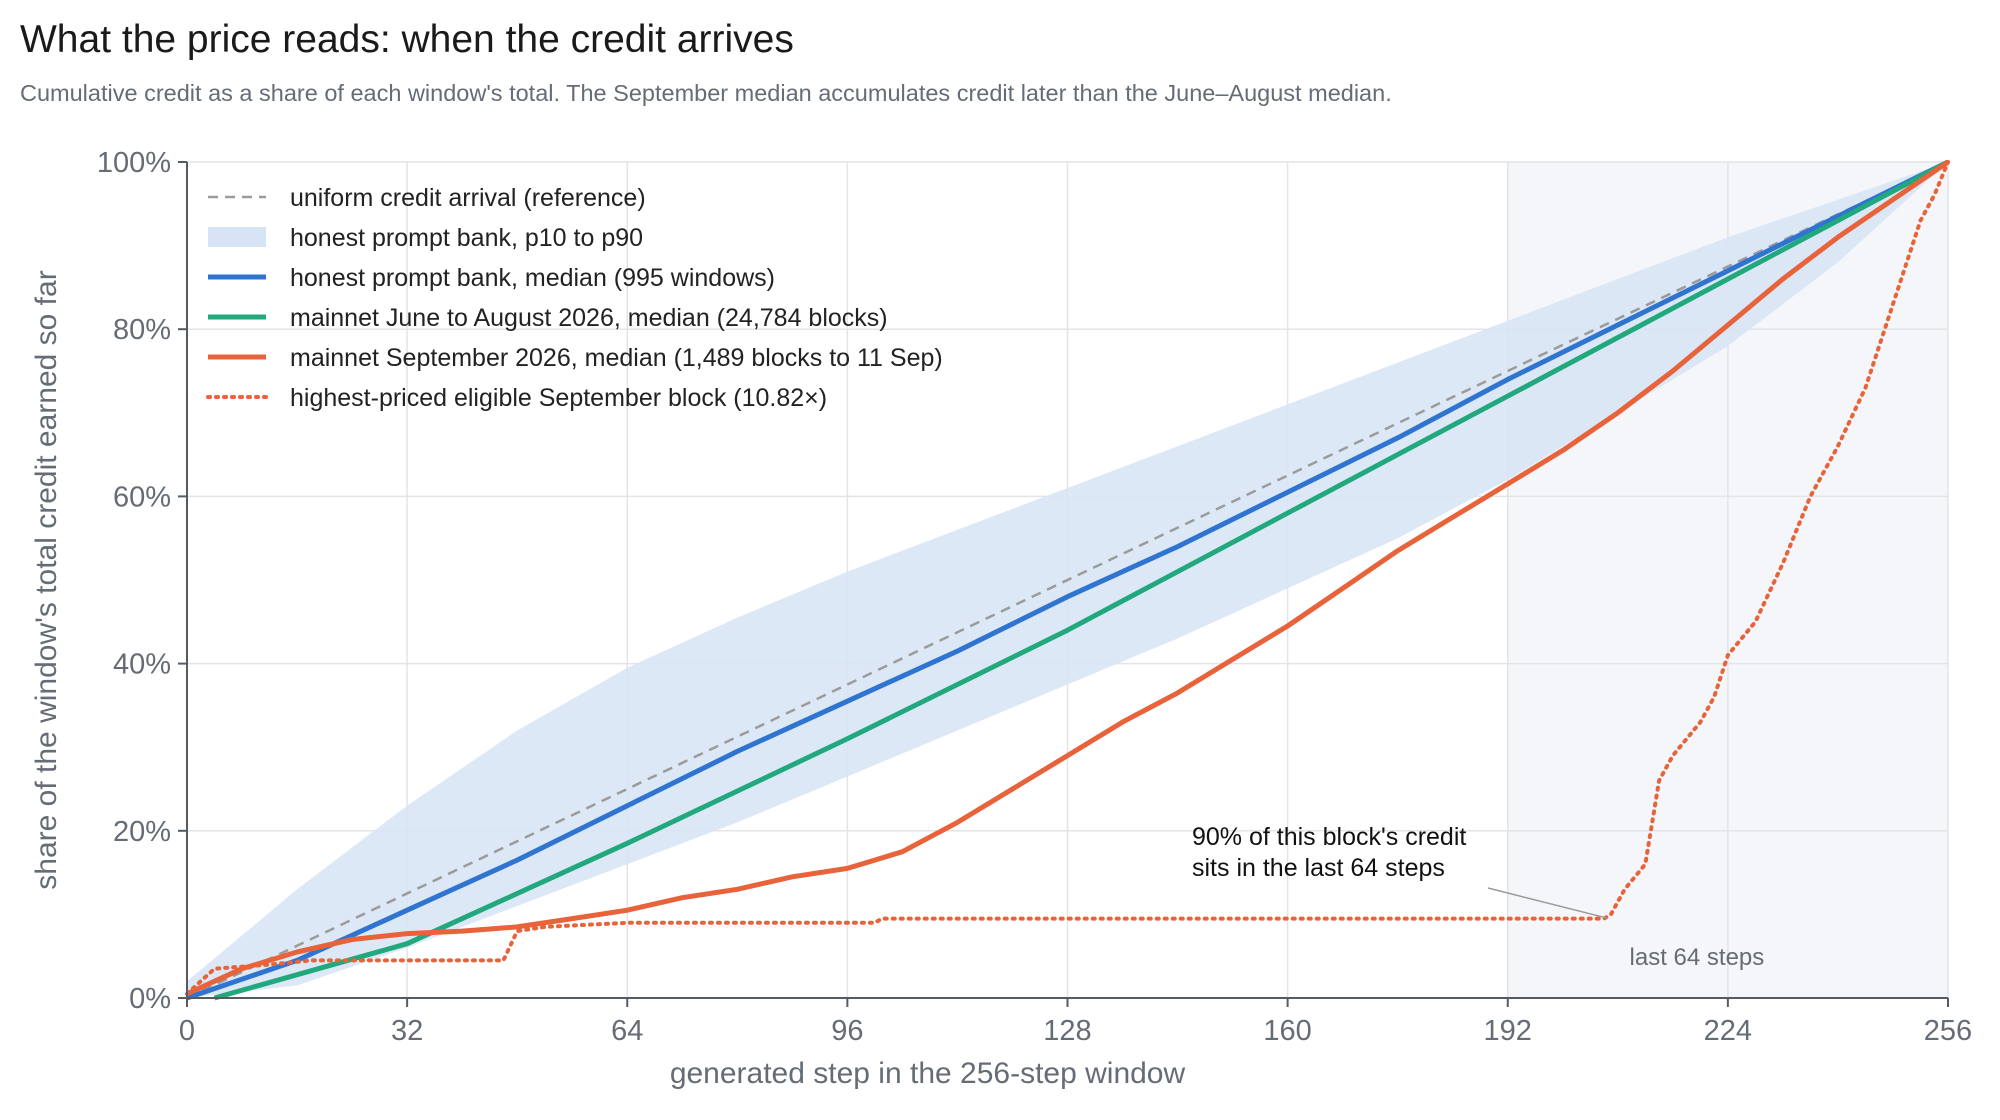 The height and width of the screenshot is (1120, 2000). What do you see at coordinates (466, 238) in the screenshot?
I see `legend-label: honest prompt bank, p10 to p90` at bounding box center [466, 238].